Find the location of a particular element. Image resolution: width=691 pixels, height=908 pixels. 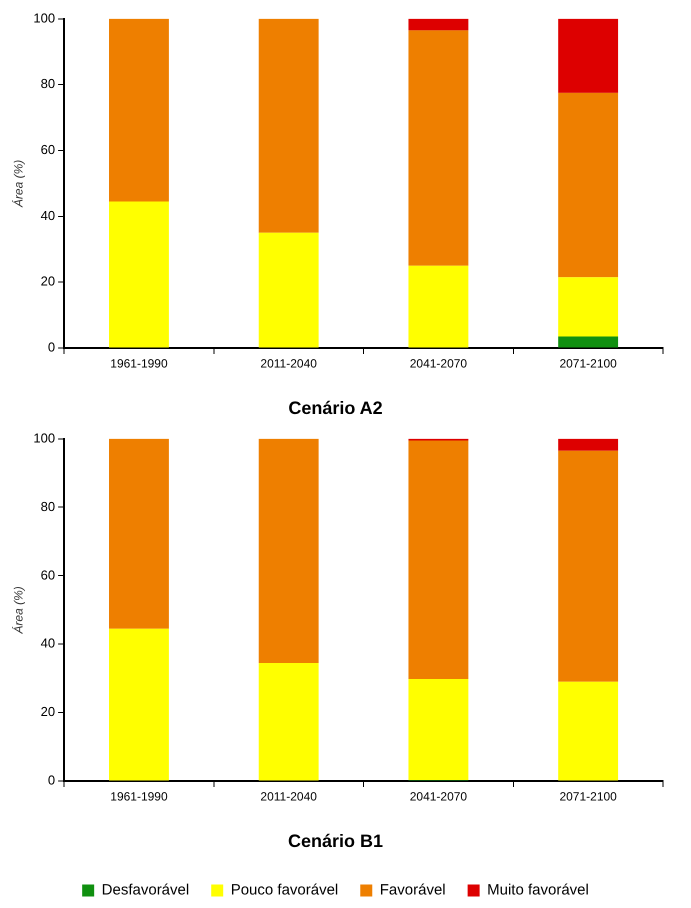

legend-label: Pouco favorável is located at coordinates (284, 890).